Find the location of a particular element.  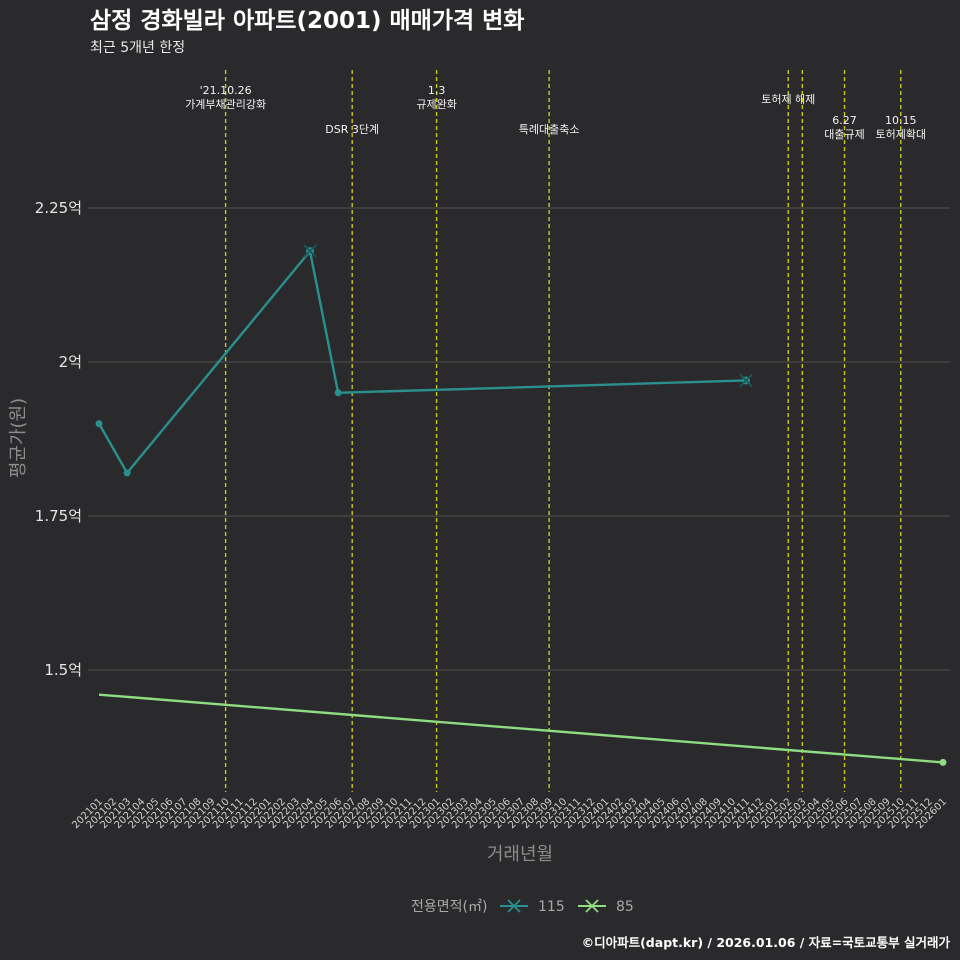

event-label: '21.10.26 is located at coordinates (226, 90).